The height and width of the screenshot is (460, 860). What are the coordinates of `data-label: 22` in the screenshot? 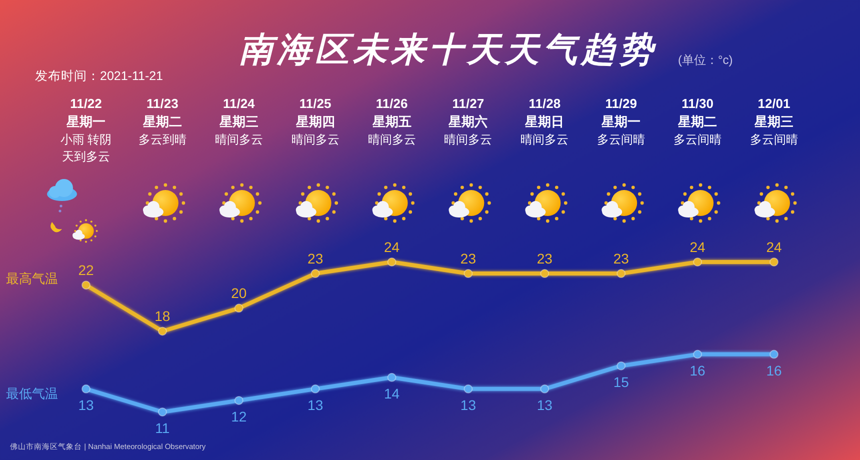 It's located at (86, 270).